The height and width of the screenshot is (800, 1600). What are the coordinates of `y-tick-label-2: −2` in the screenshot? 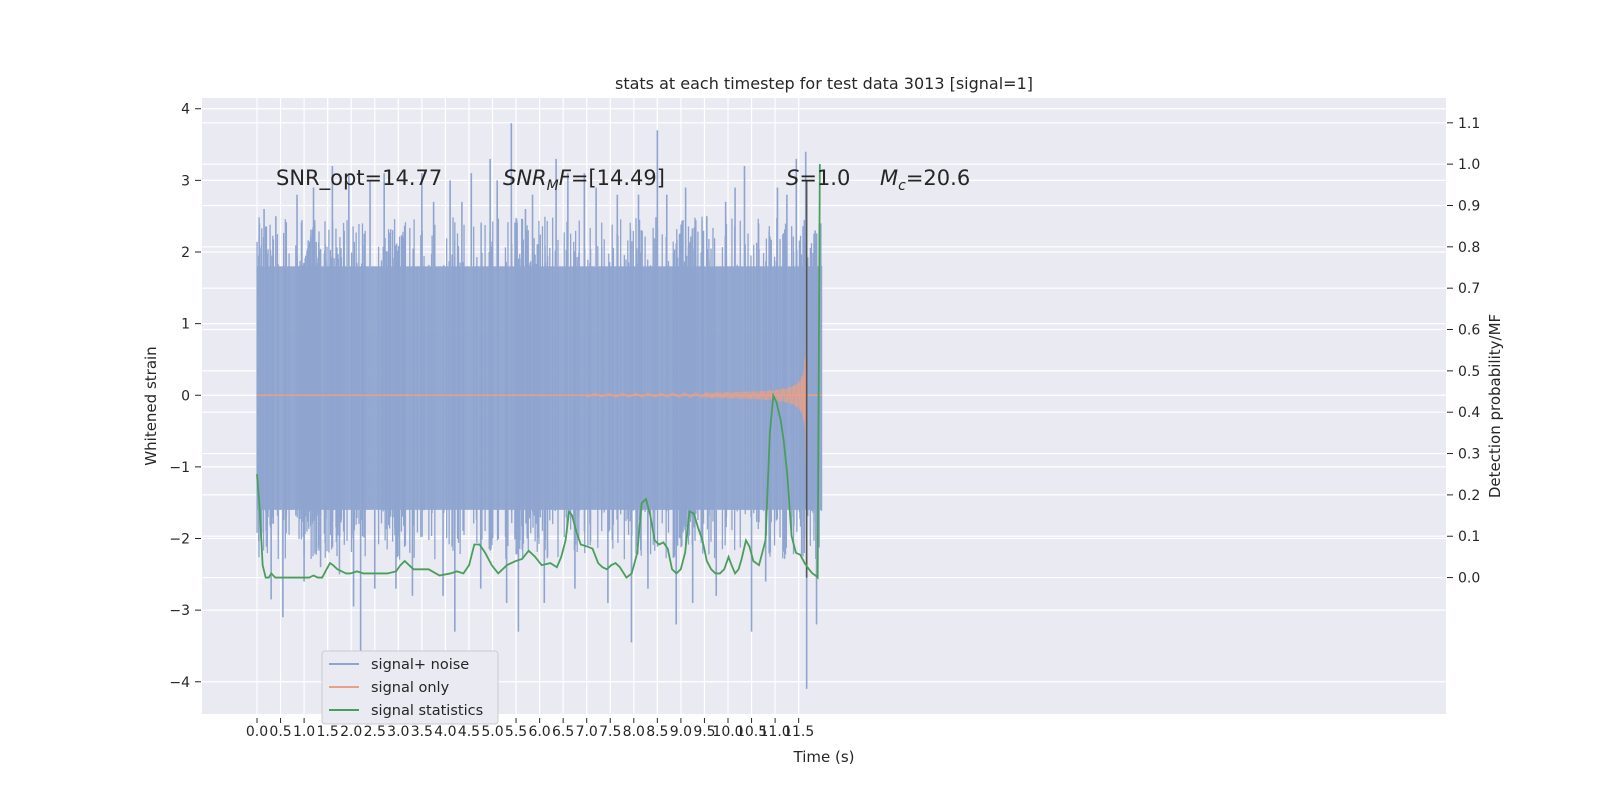 It's located at (179, 540).